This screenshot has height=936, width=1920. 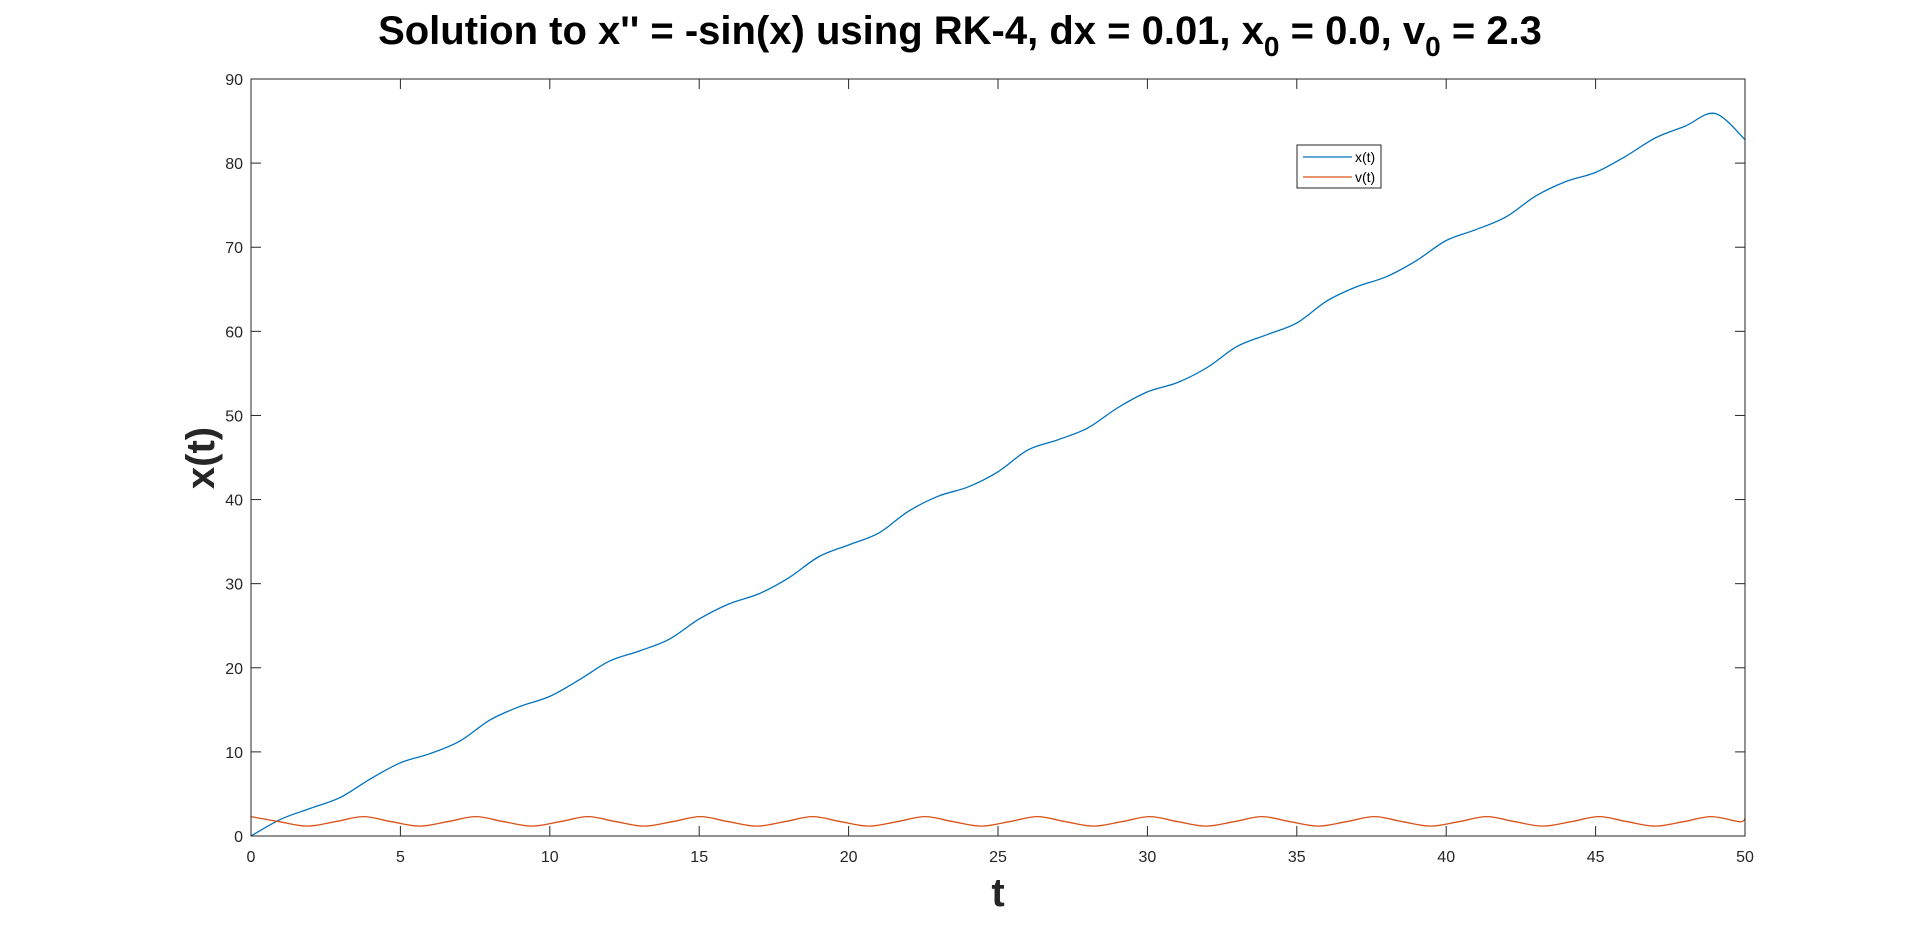 I want to click on y-tick-label: 30, so click(x=234, y=585).